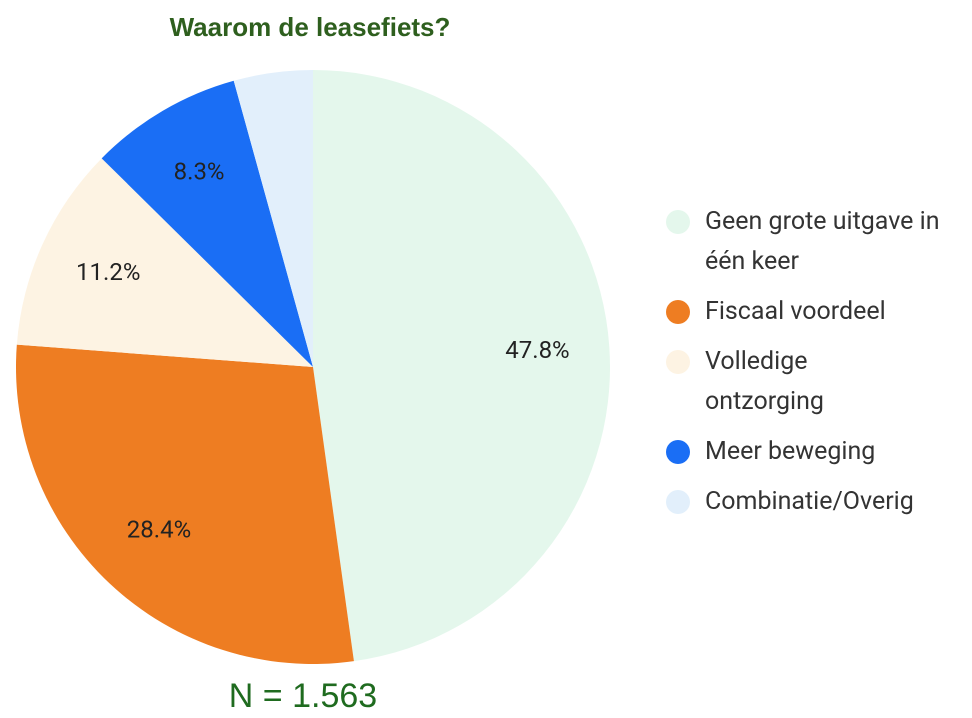 This screenshot has width=972, height=718. I want to click on legend-label: Geen grote uitgave in één keer, so click(822, 241).